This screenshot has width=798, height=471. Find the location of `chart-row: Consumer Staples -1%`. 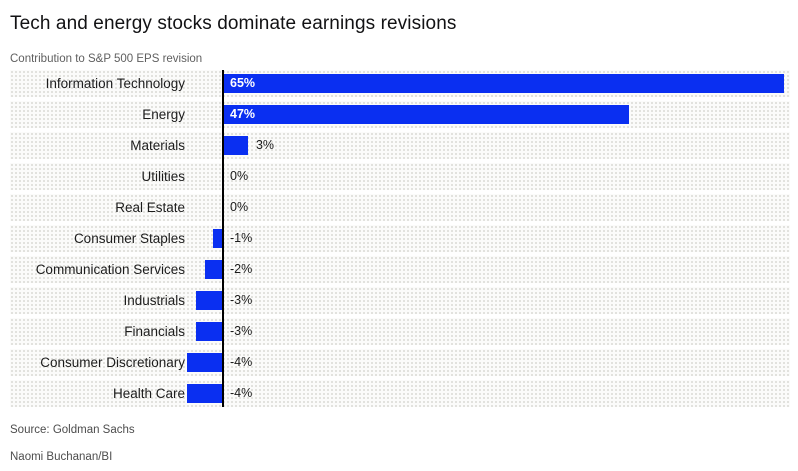

chart-row: Consumer Staples -1% is located at coordinates (400, 238).